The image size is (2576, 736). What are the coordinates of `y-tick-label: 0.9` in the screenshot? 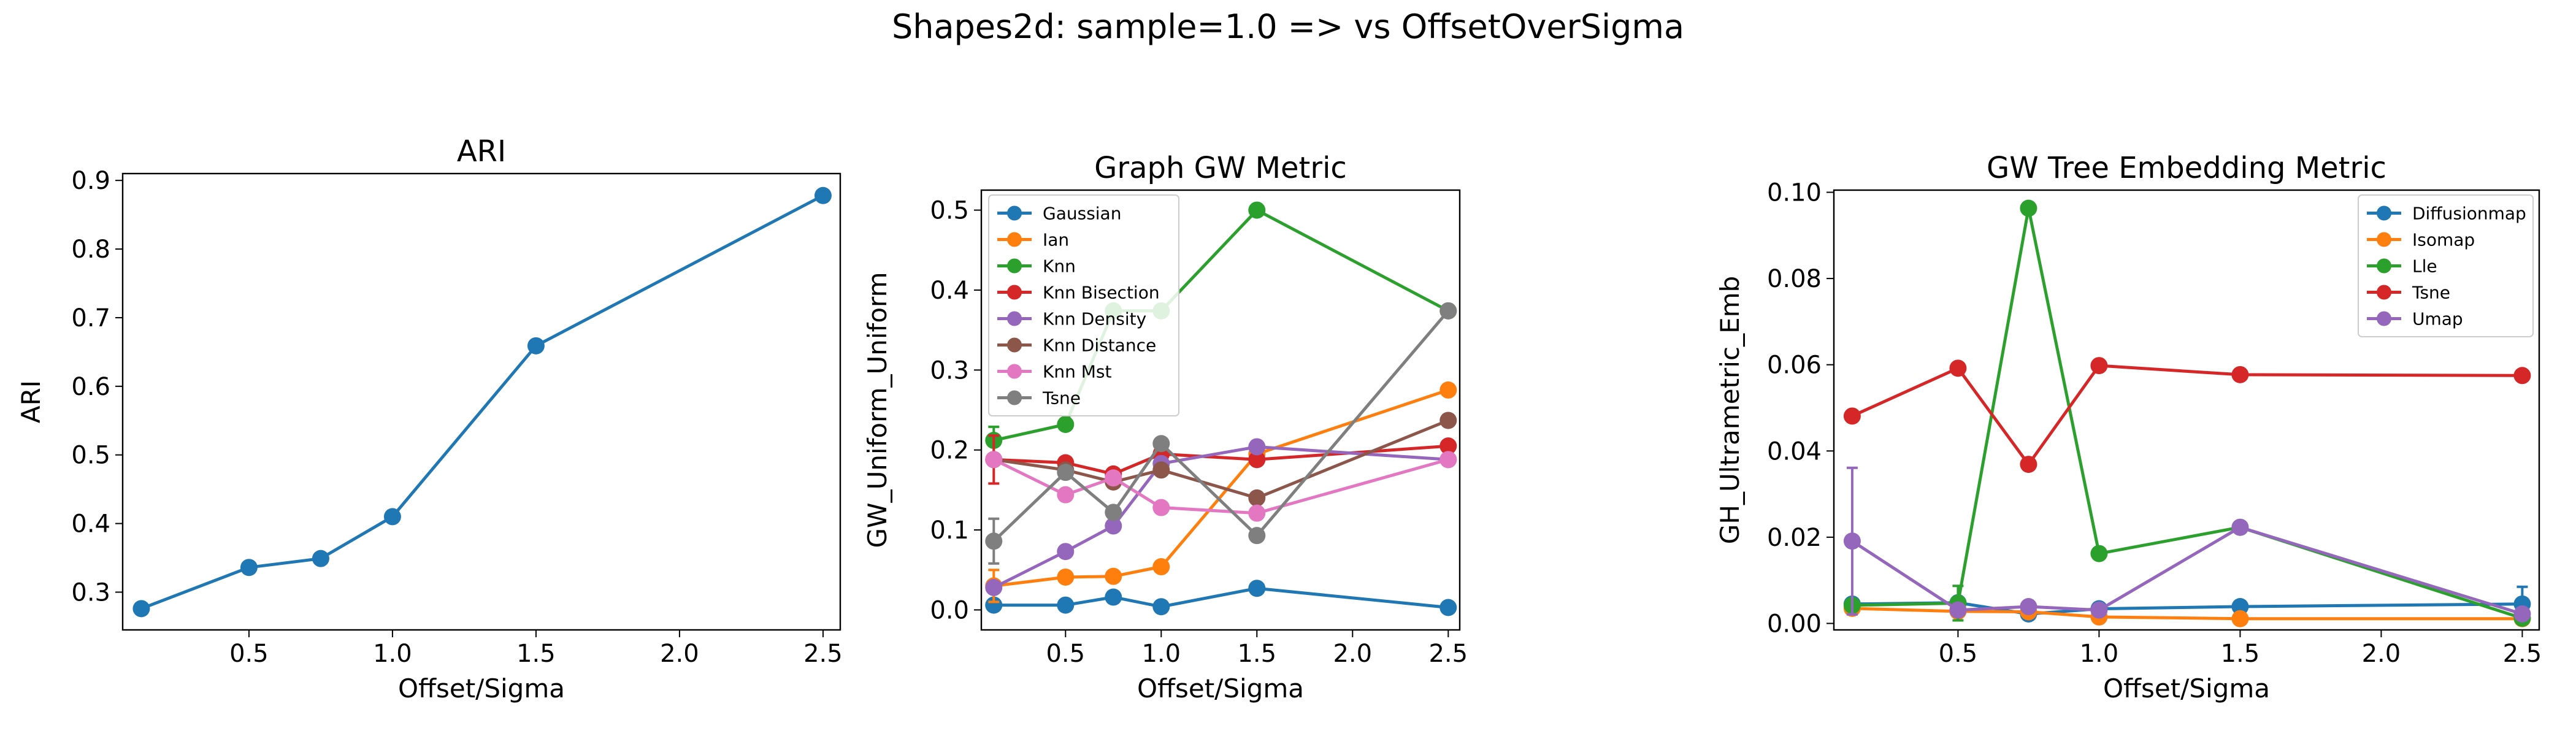 It's located at (90, 181).